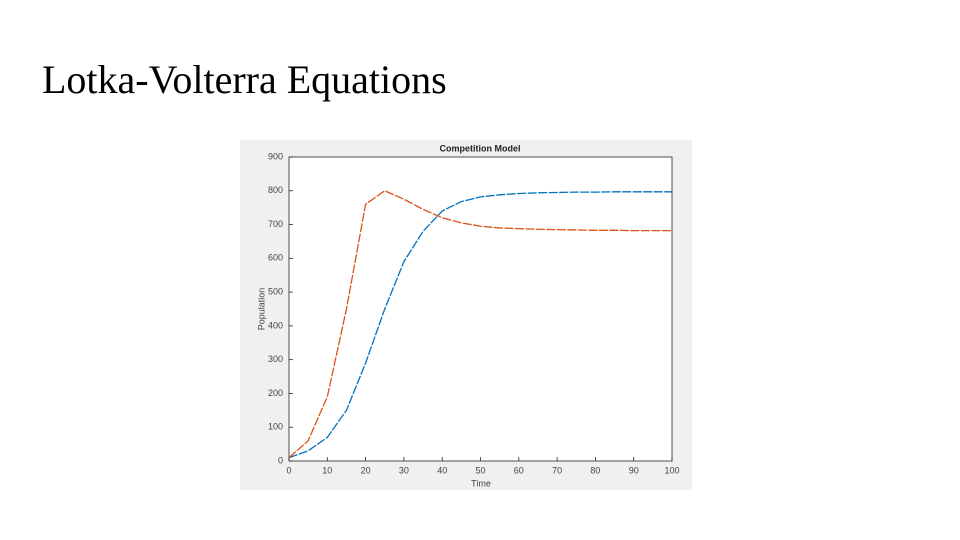 The width and height of the screenshot is (960, 540). What do you see at coordinates (481, 483) in the screenshot?
I see `x-axis-label: Time` at bounding box center [481, 483].